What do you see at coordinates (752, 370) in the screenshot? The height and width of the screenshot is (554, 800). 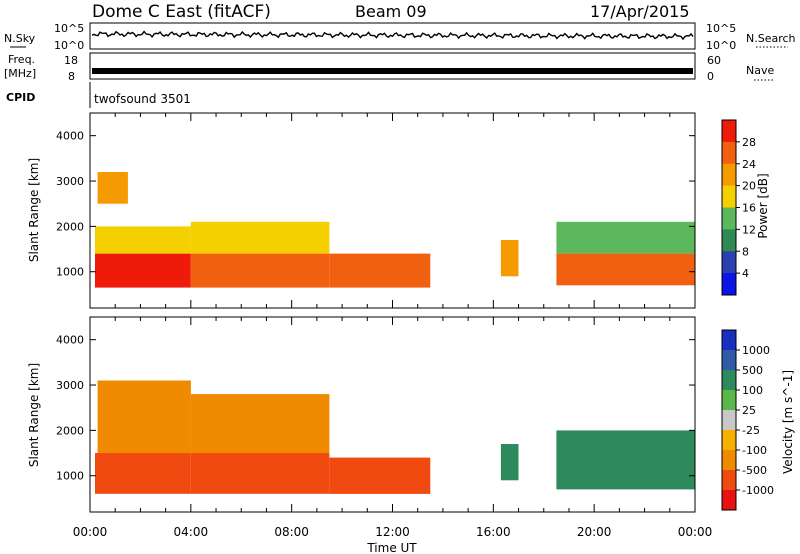 I see `velocity-colorbar-label-1: 500` at bounding box center [752, 370].